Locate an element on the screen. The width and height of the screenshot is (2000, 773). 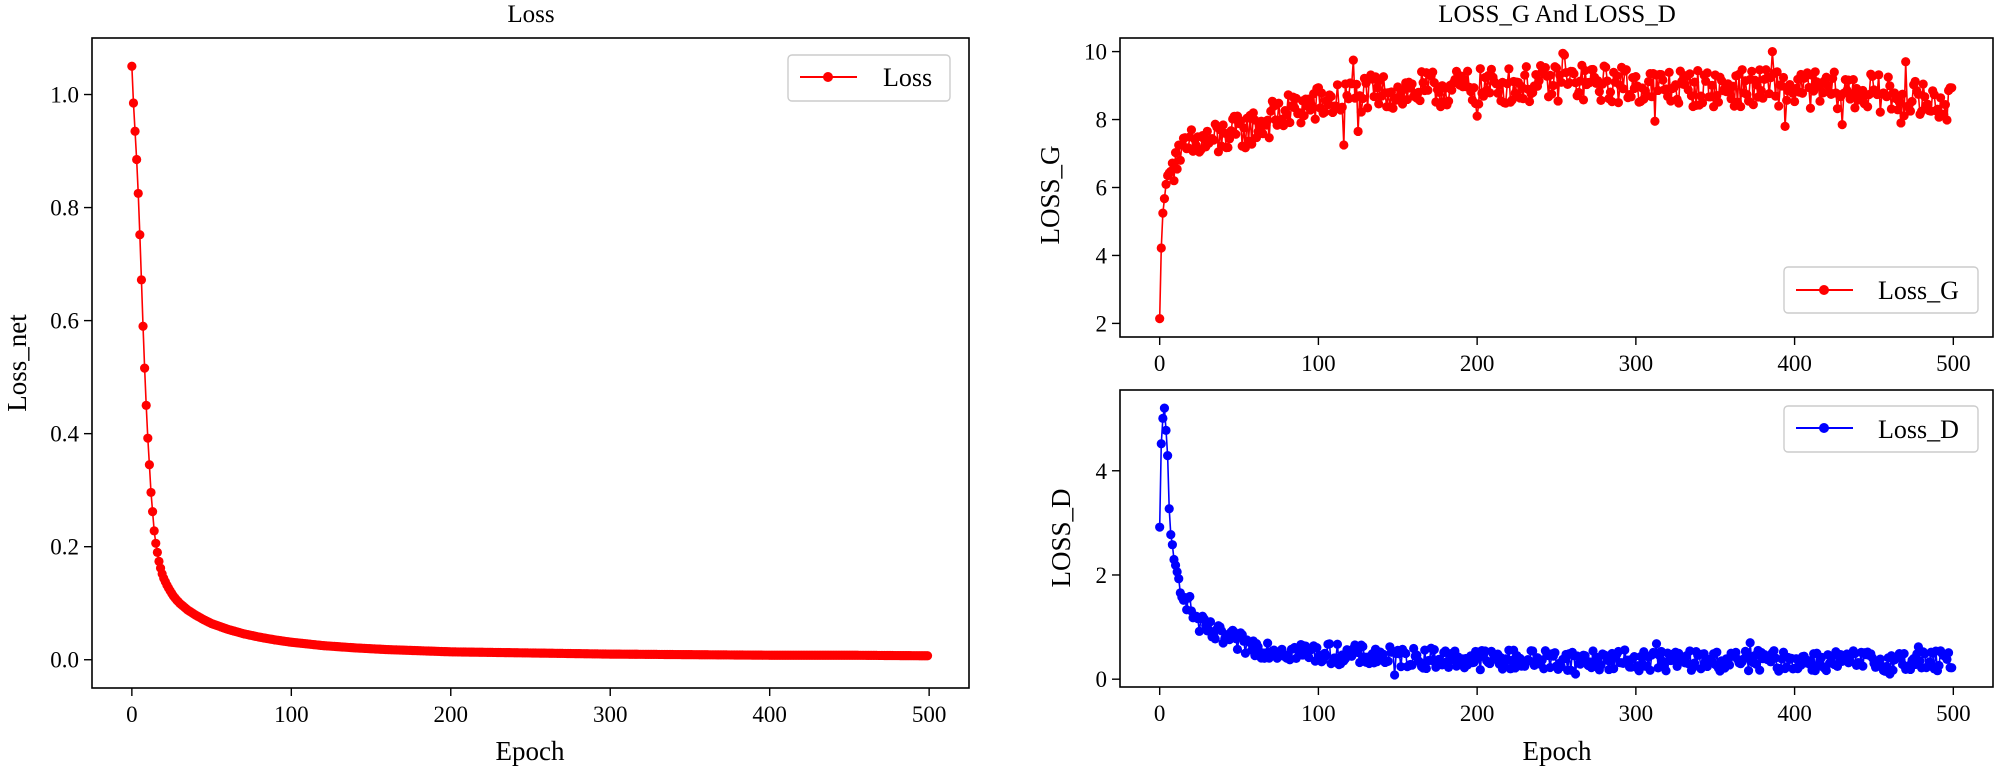
loss-g-chart-y-ticks: 2 4 6 8 10 is located at coordinates (1102, 188).